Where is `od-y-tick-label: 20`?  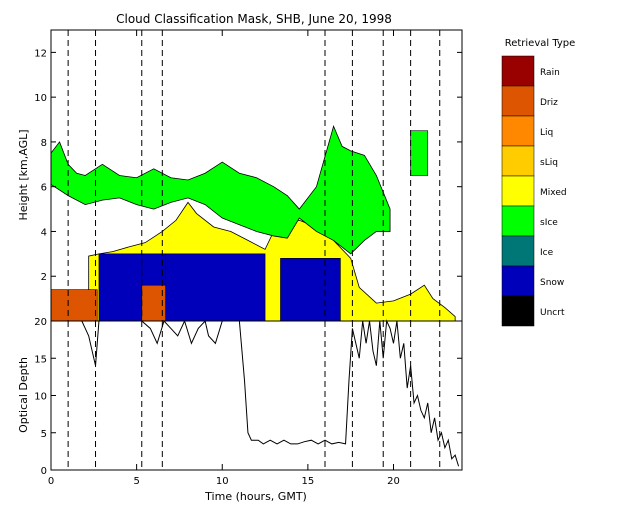
od-y-tick-label: 20 is located at coordinates (40, 322).